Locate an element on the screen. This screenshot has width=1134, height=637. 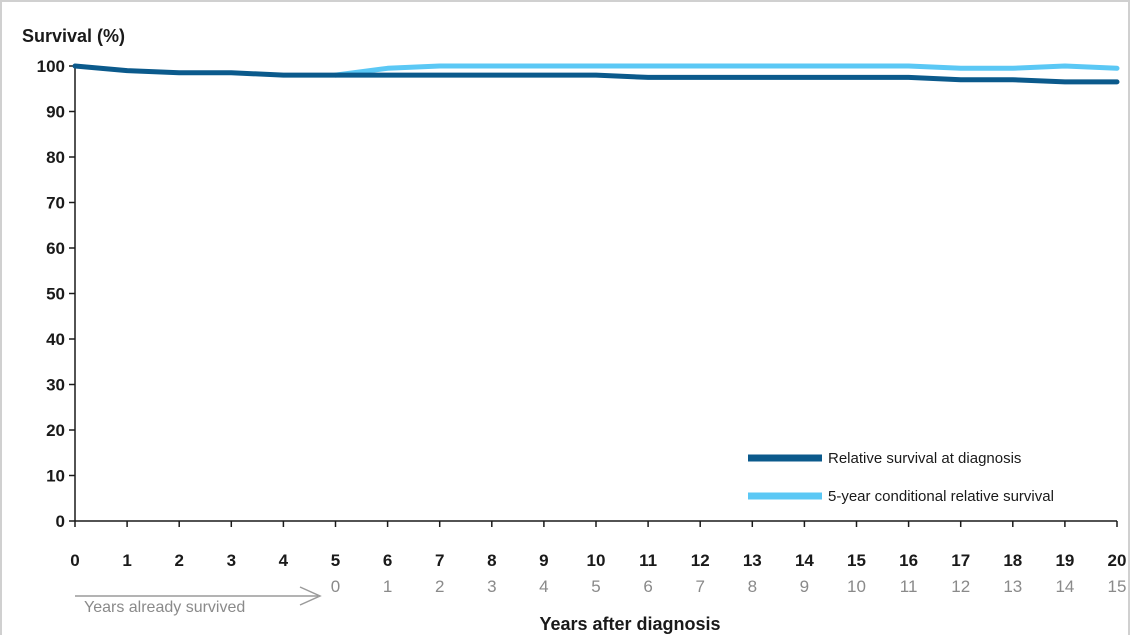
x-tick-label: 12 is located at coordinates (700, 560).